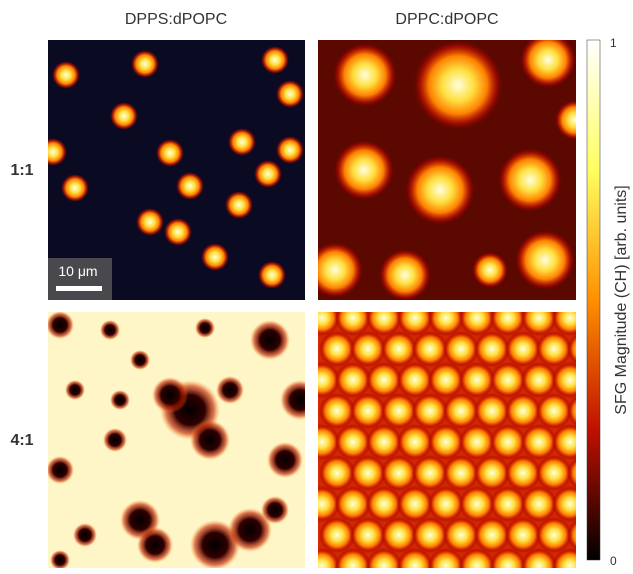 This screenshot has width=633, height=574. Describe the element at coordinates (613, 561) in the screenshot. I see `colorbar-min: 0` at that location.